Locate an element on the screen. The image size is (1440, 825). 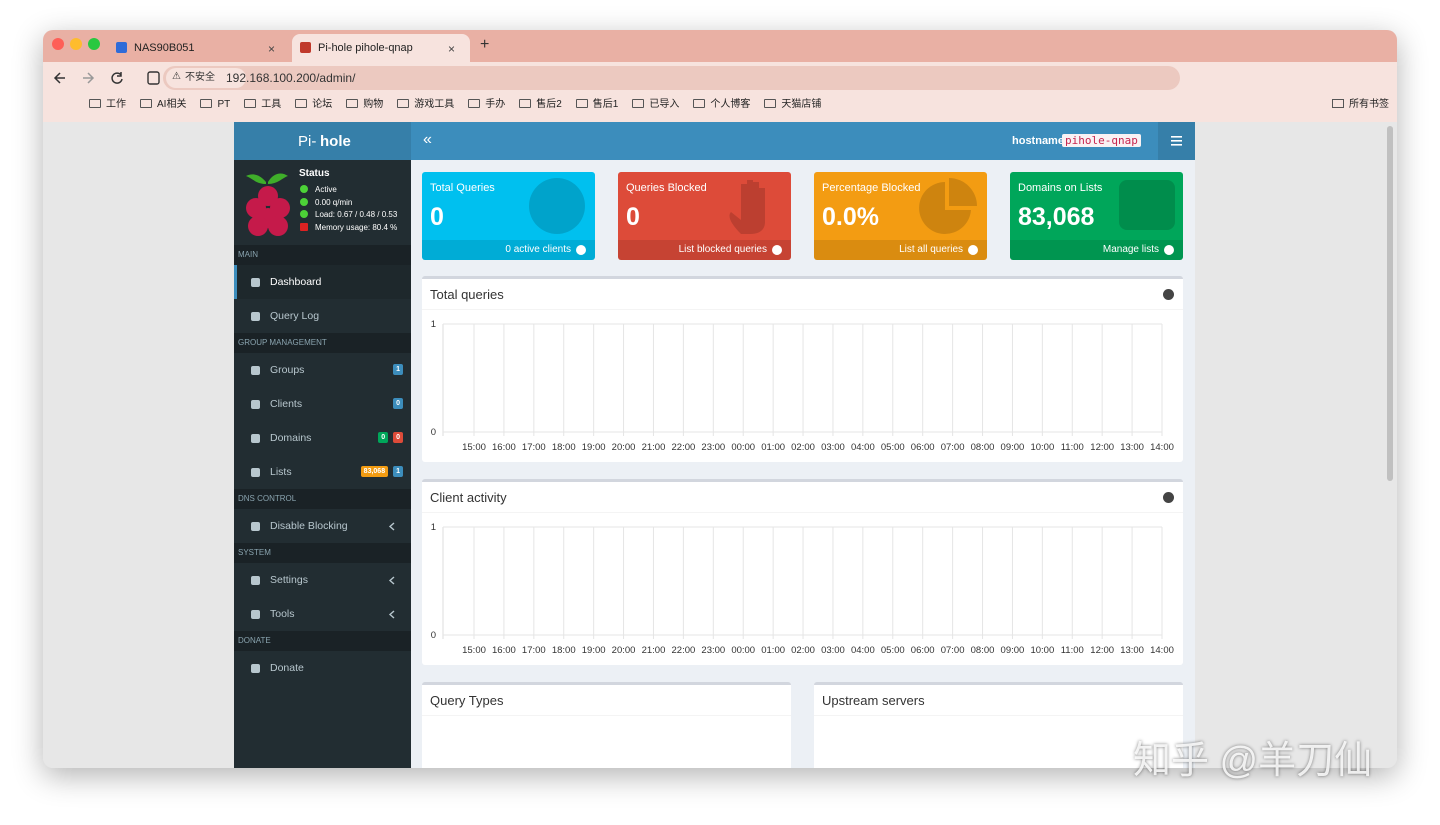
bookmark: 游戏工具 is located at coordinates (434, 104).